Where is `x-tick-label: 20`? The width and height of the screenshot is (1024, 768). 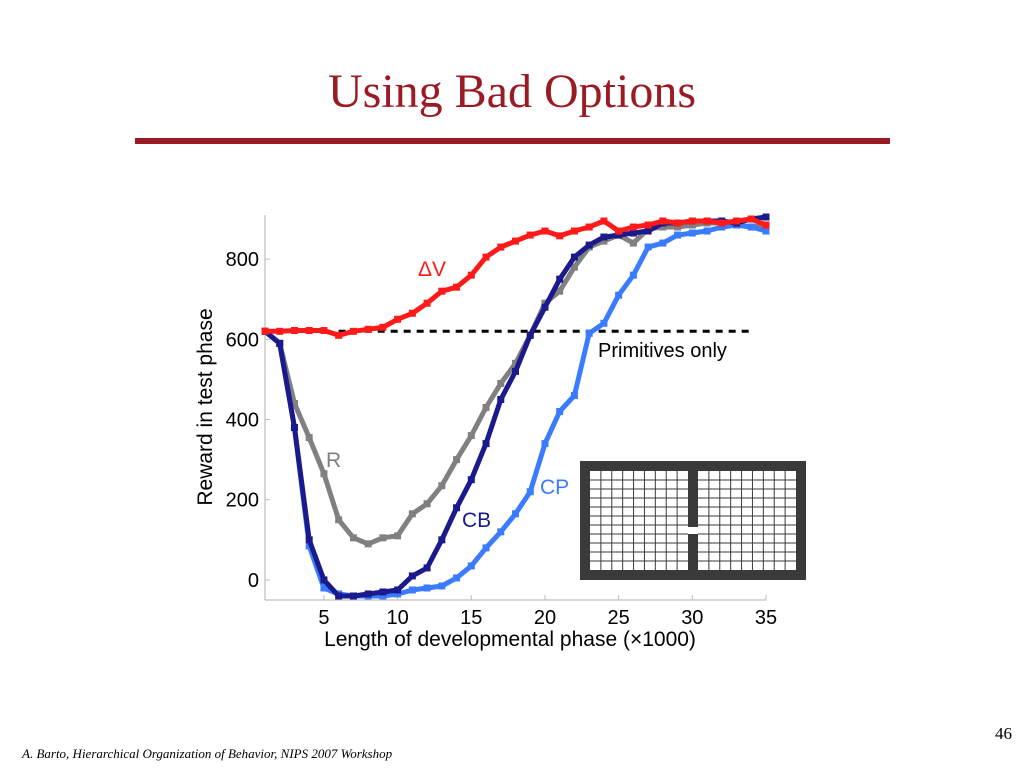 x-tick-label: 20 is located at coordinates (545, 618).